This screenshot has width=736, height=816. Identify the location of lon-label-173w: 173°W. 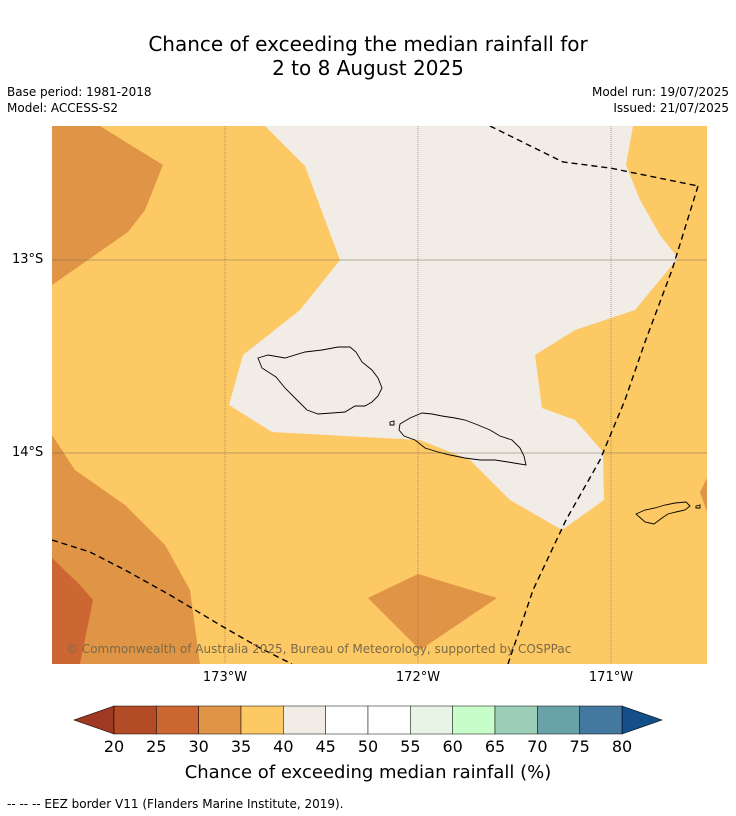
(225, 677).